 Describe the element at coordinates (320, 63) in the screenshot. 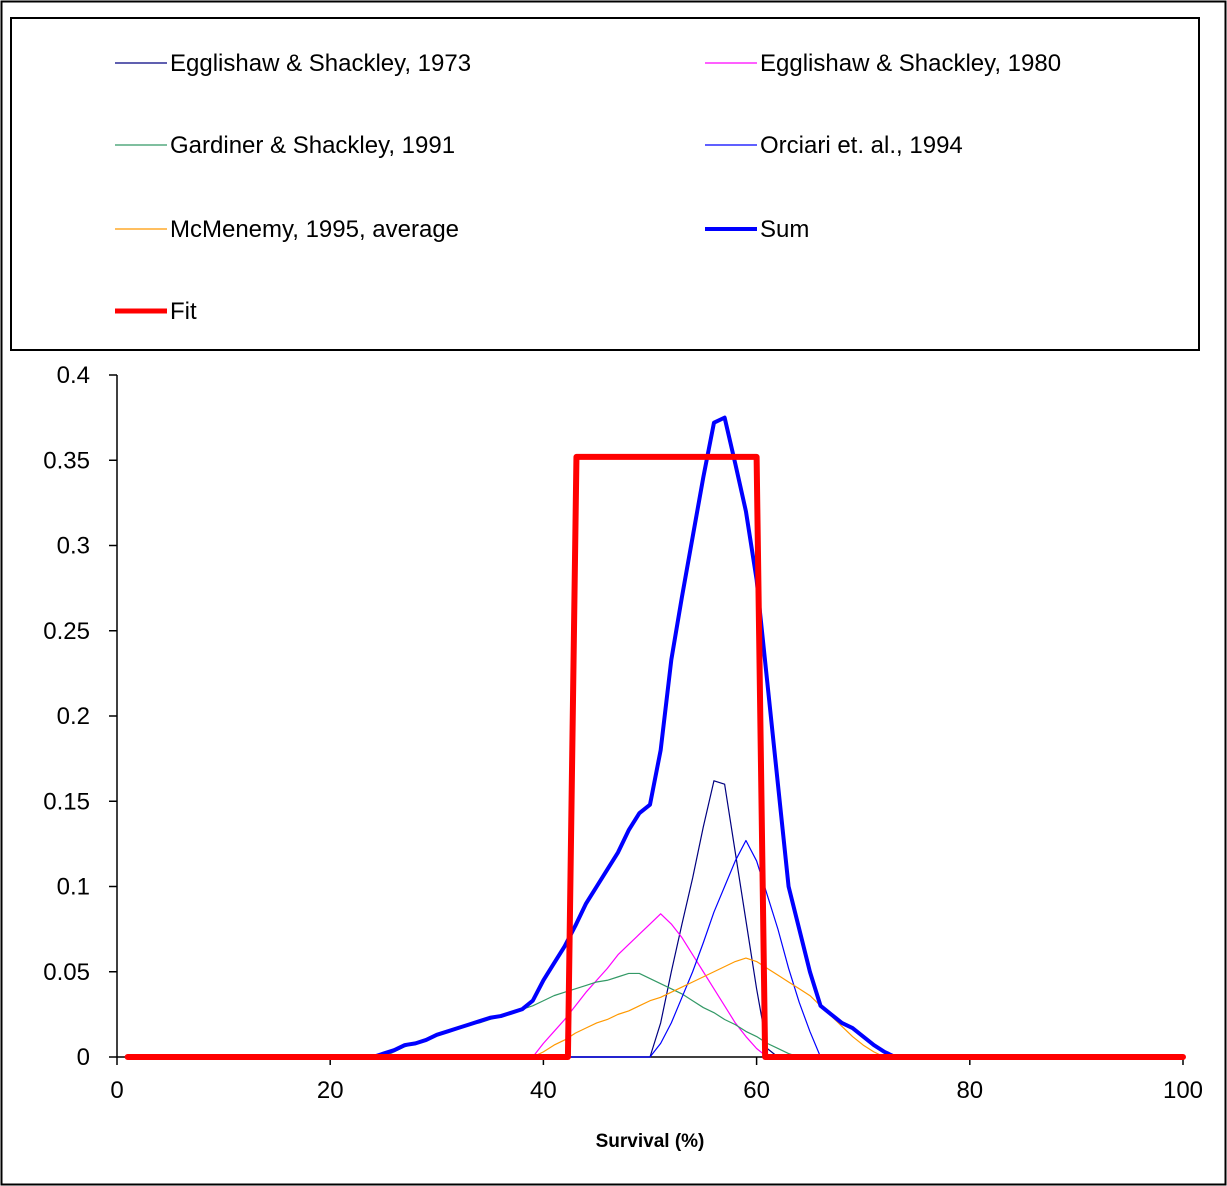

I see `legend-label-0: Egglishaw & Shackley, 1973` at that location.